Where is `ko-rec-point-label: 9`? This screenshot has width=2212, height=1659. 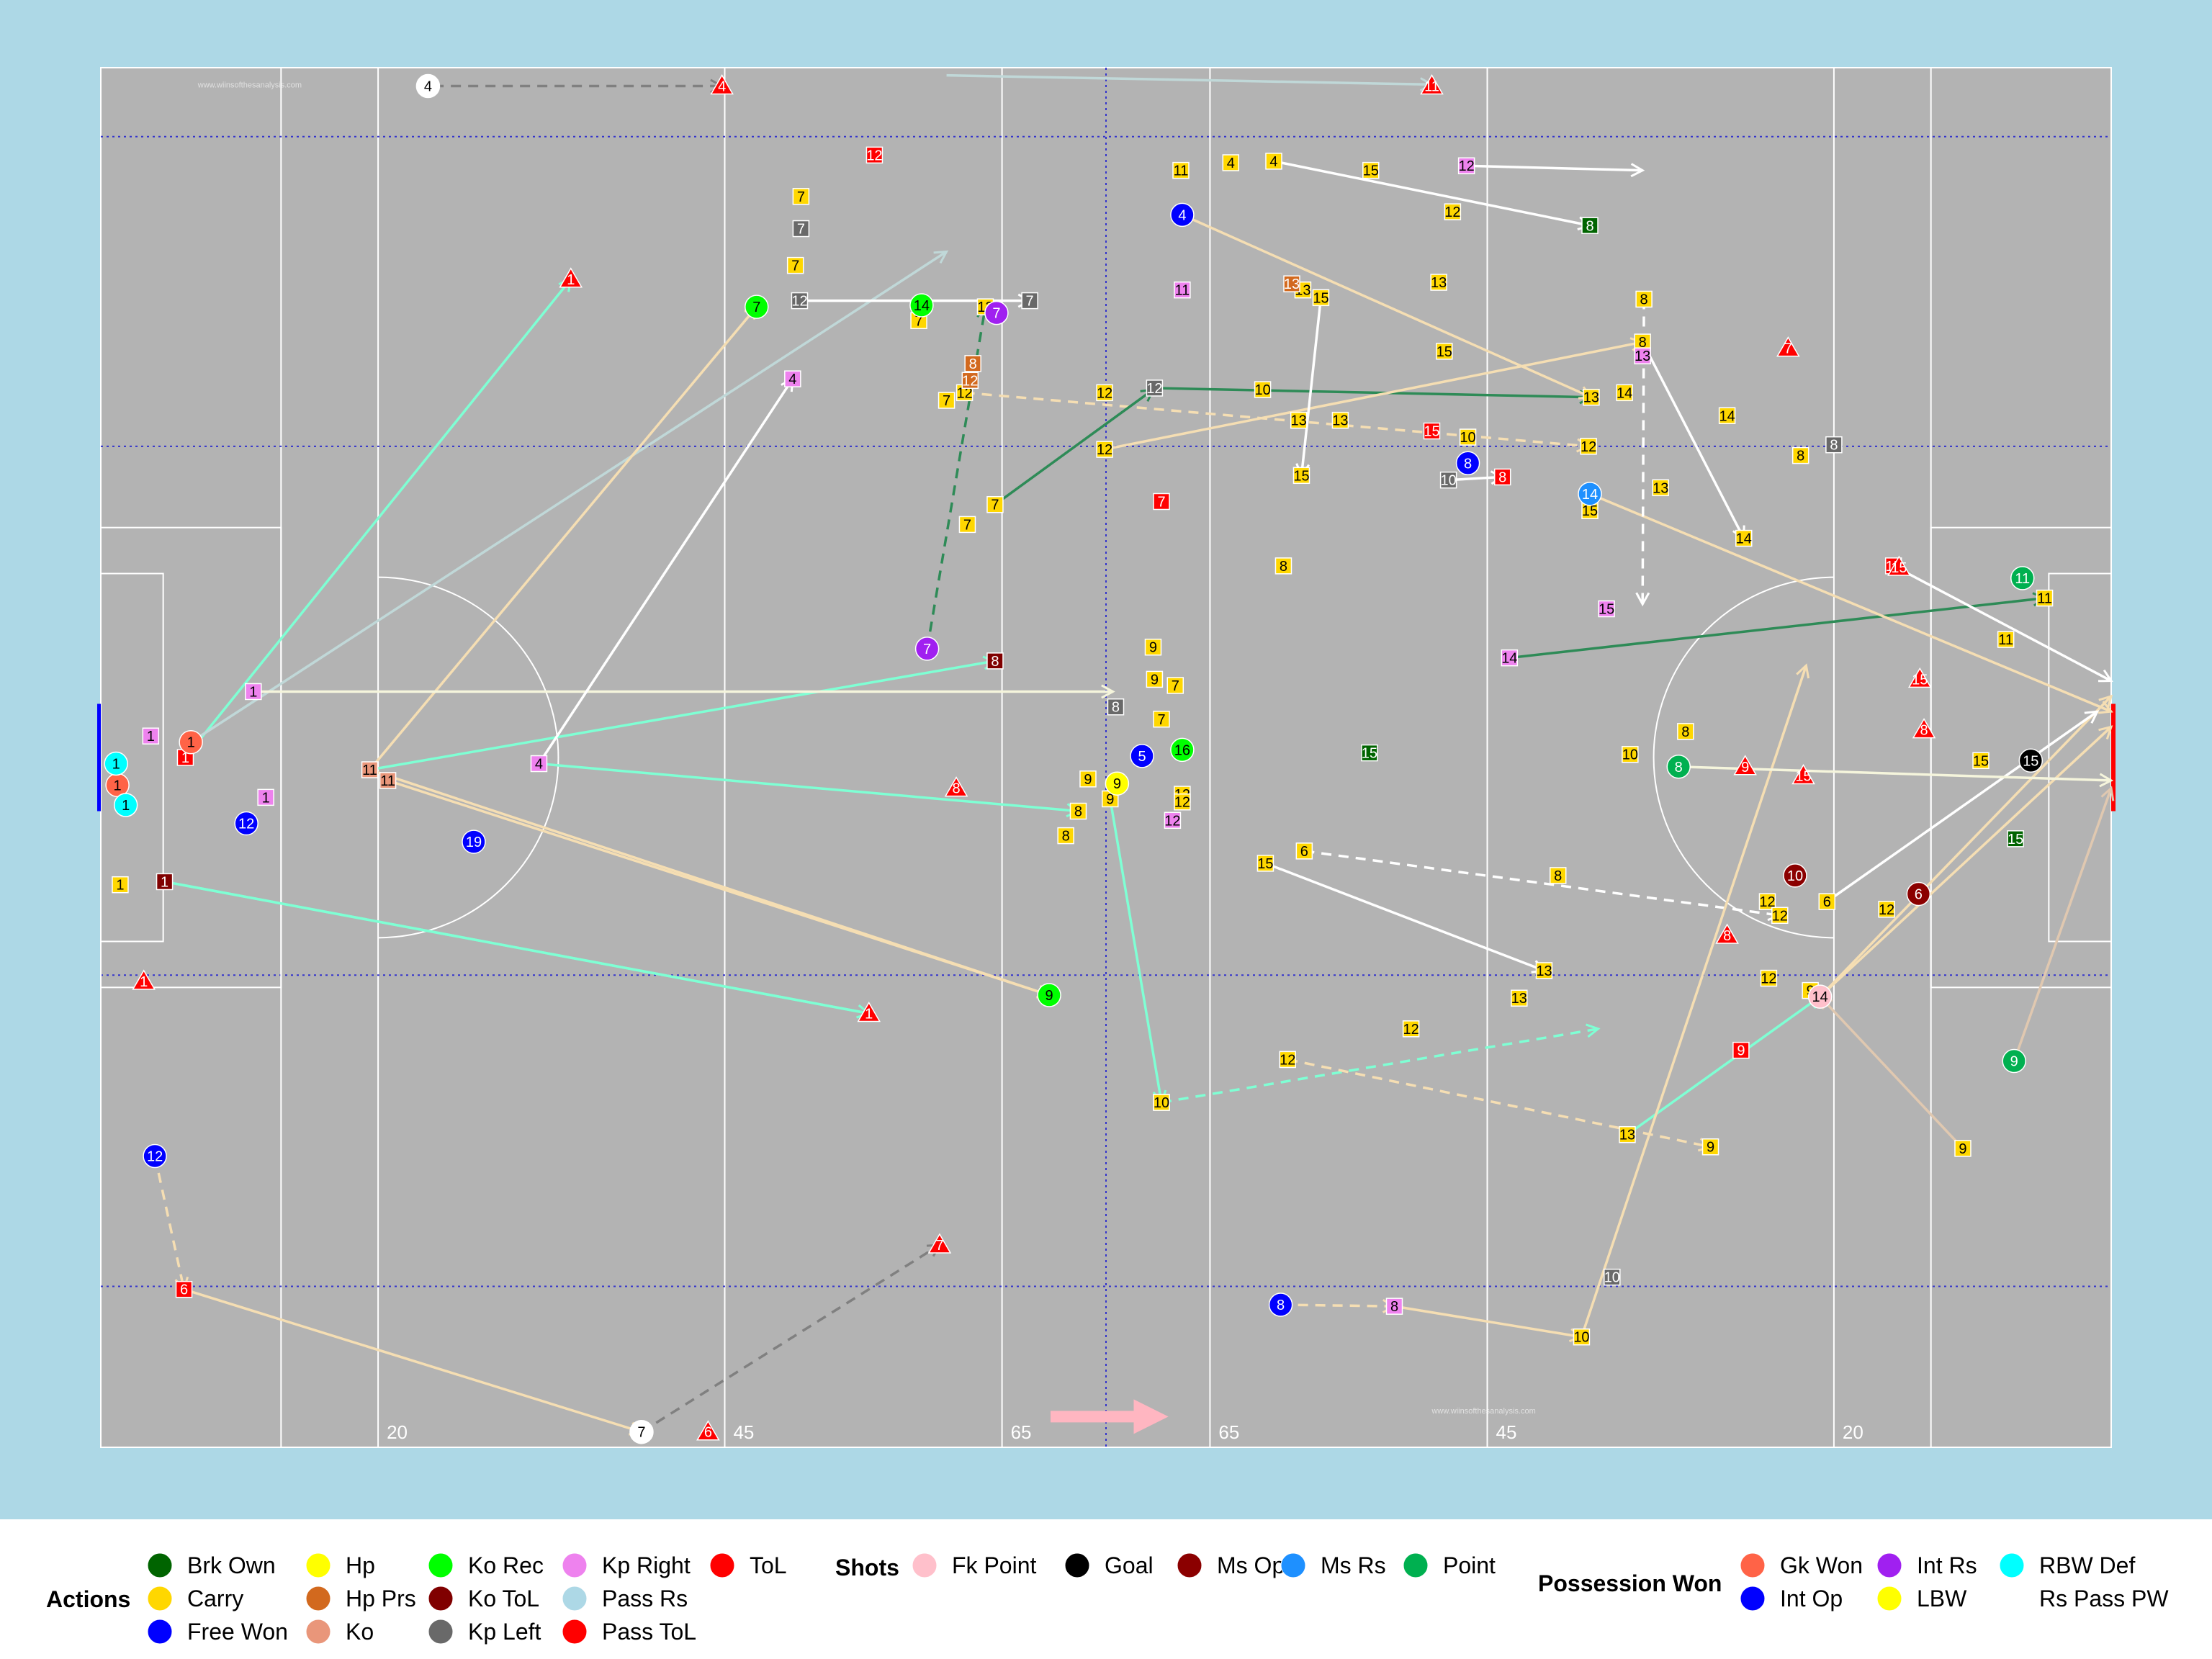
ko-rec-point-label: 9 is located at coordinates (1049, 996).